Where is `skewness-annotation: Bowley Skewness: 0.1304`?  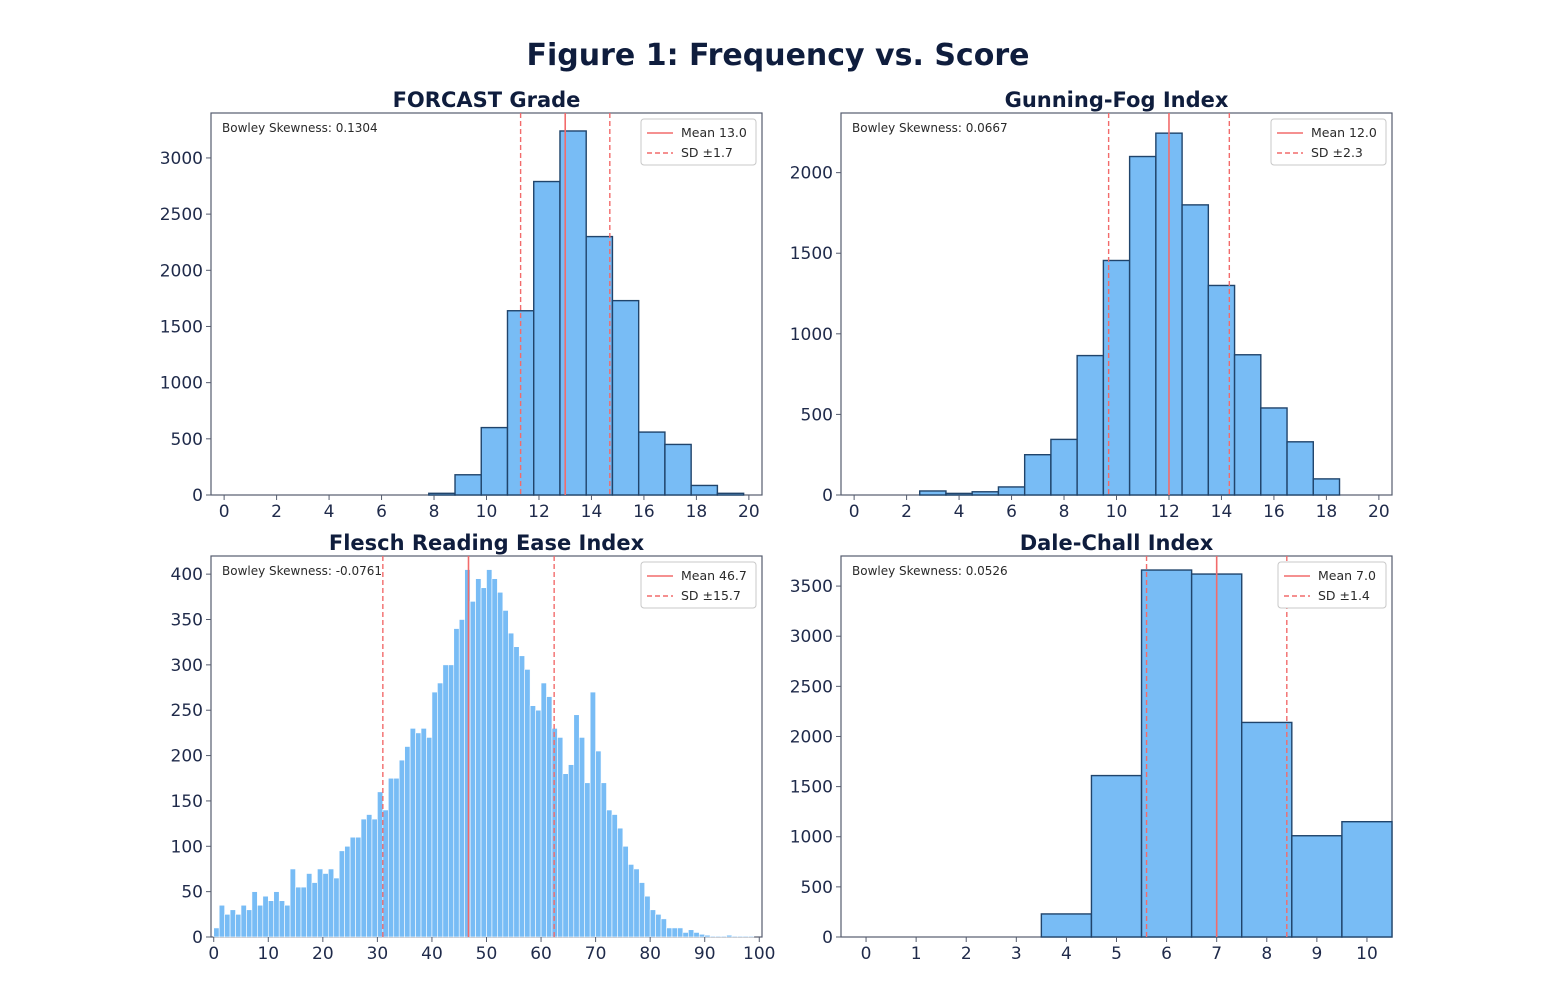
skewness-annotation: Bowley Skewness: 0.1304 is located at coordinates (300, 128).